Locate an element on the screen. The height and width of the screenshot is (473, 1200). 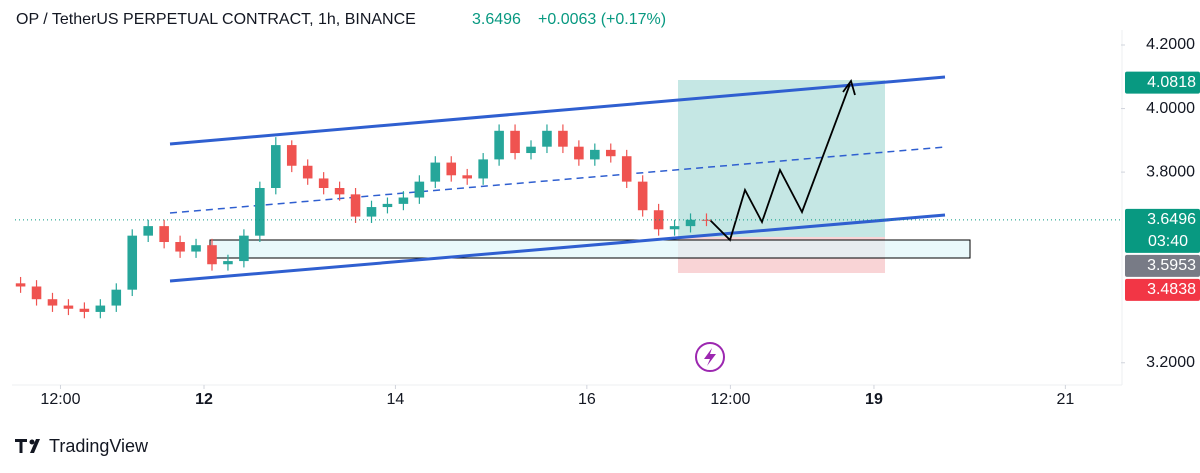
projection-path is located at coordinates (780, 162).